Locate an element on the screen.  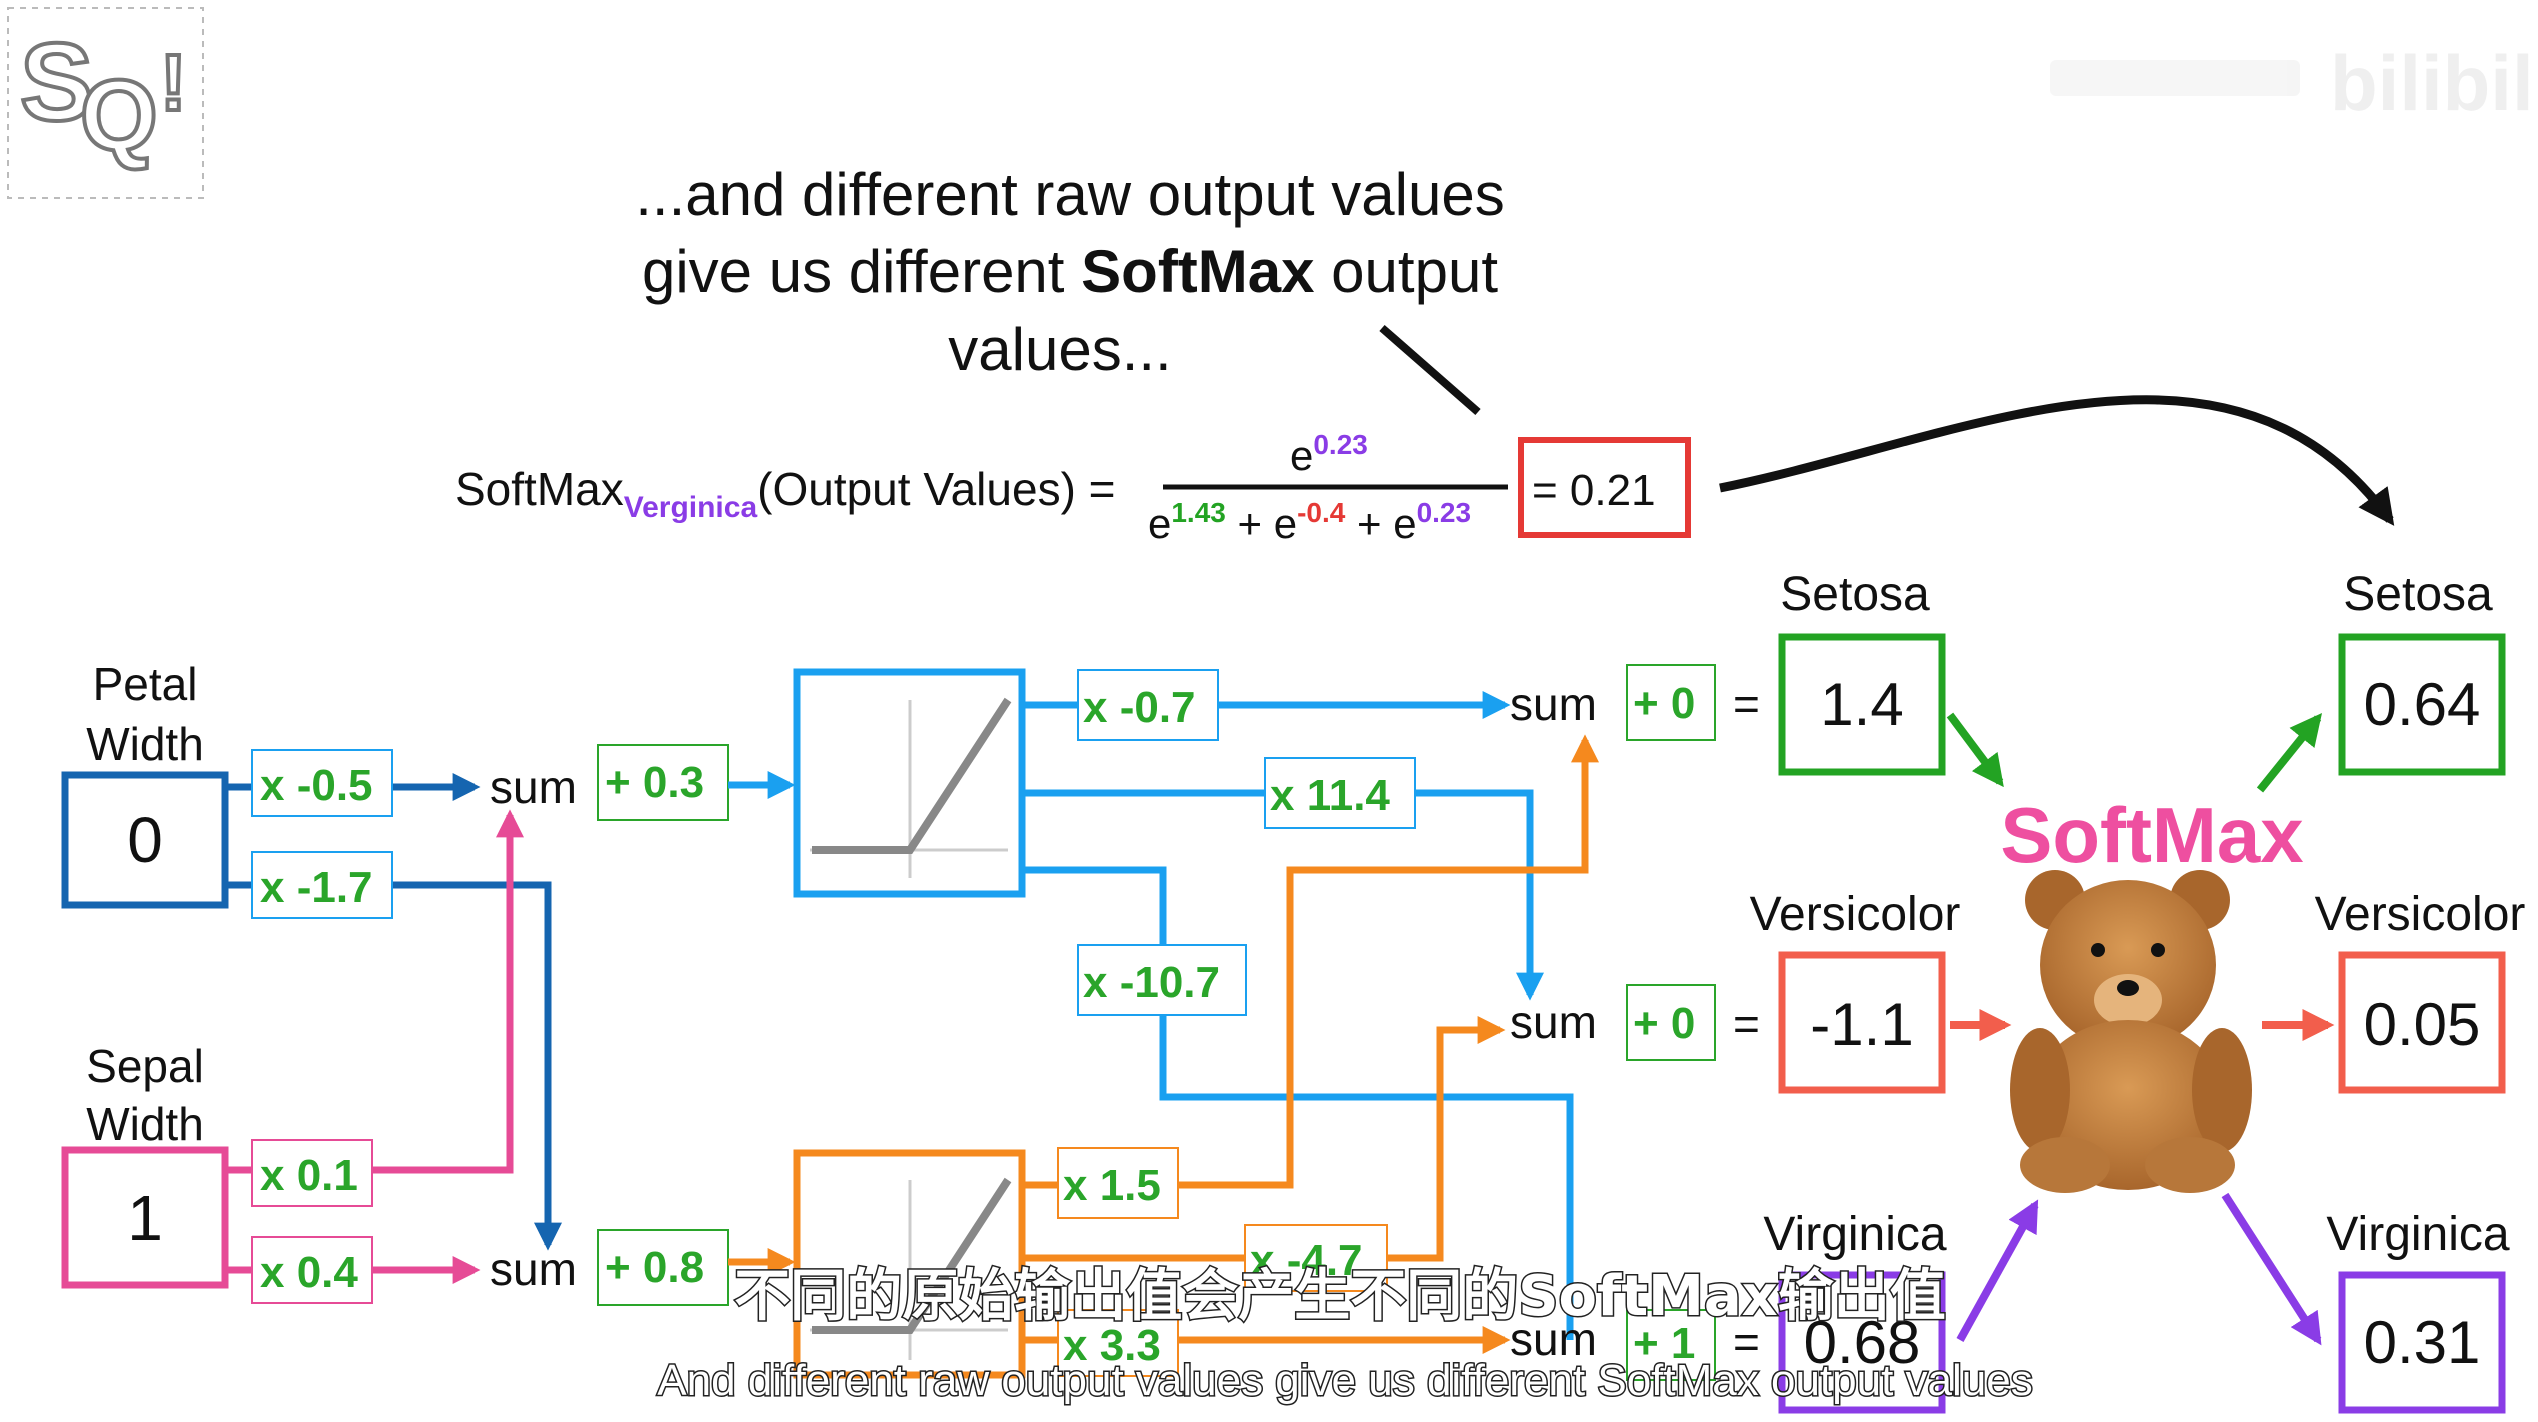
weight-box-o2 is located at coordinates (1340, 793).